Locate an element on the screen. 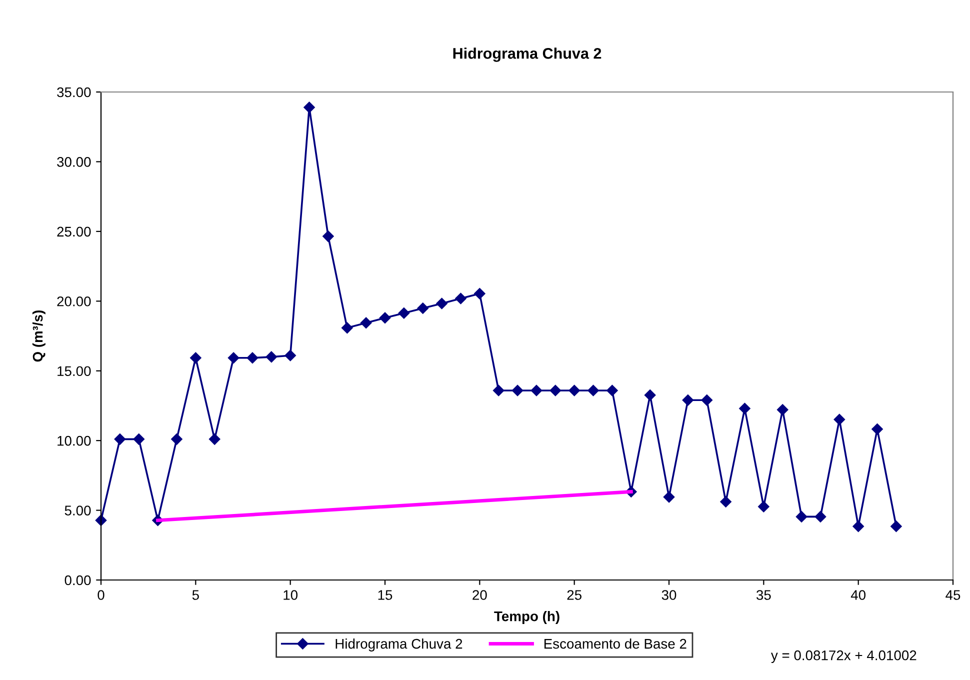 The height and width of the screenshot is (680, 970). y-tick-label: 15.00 is located at coordinates (74, 371).